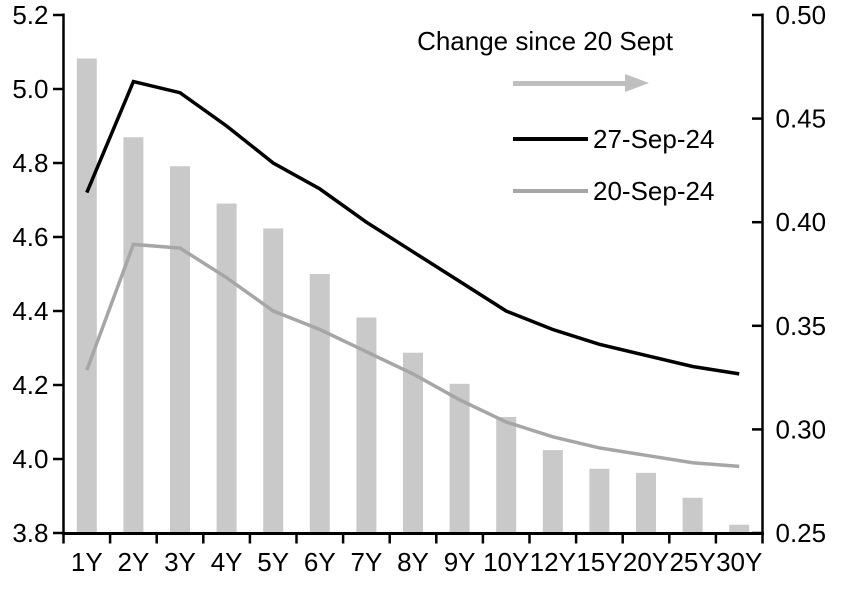 Image resolution: width=852 pixels, height=589 pixels. What do you see at coordinates (133, 335) in the screenshot?
I see `bar-2Y` at bounding box center [133, 335].